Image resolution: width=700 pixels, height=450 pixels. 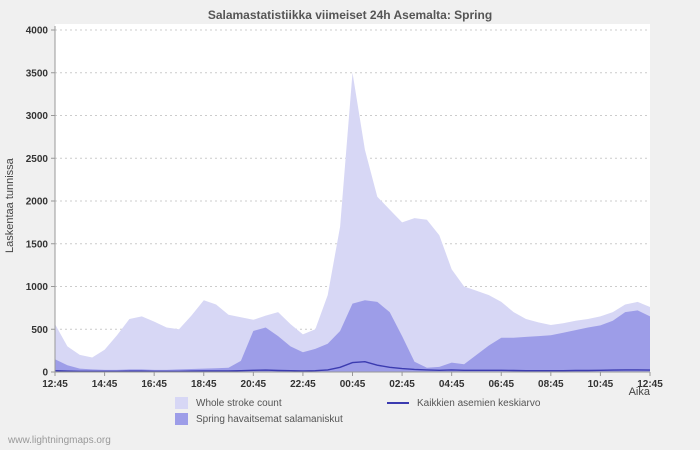 I want to click on y-tick-label: 1000, so click(x=37, y=287).